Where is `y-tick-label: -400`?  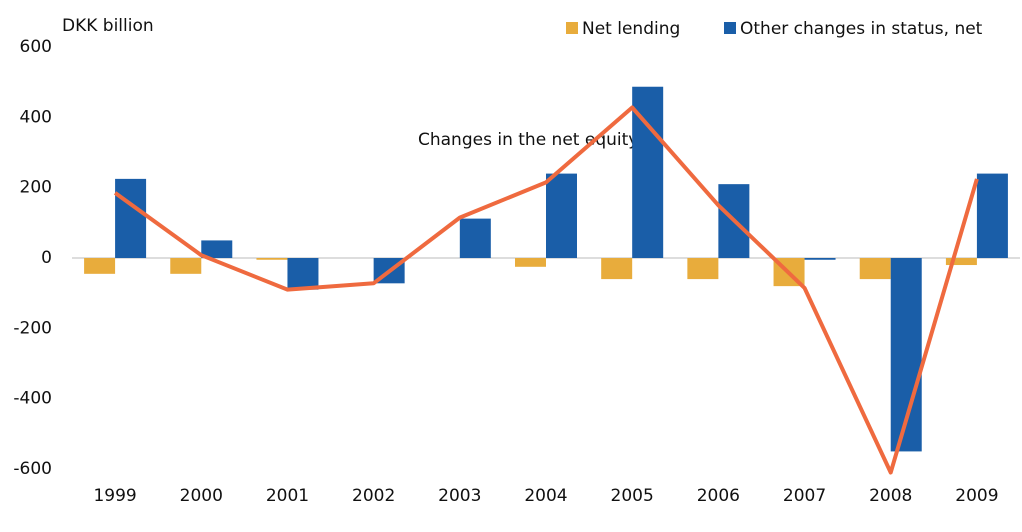
y-tick-label: -400 is located at coordinates (32, 399).